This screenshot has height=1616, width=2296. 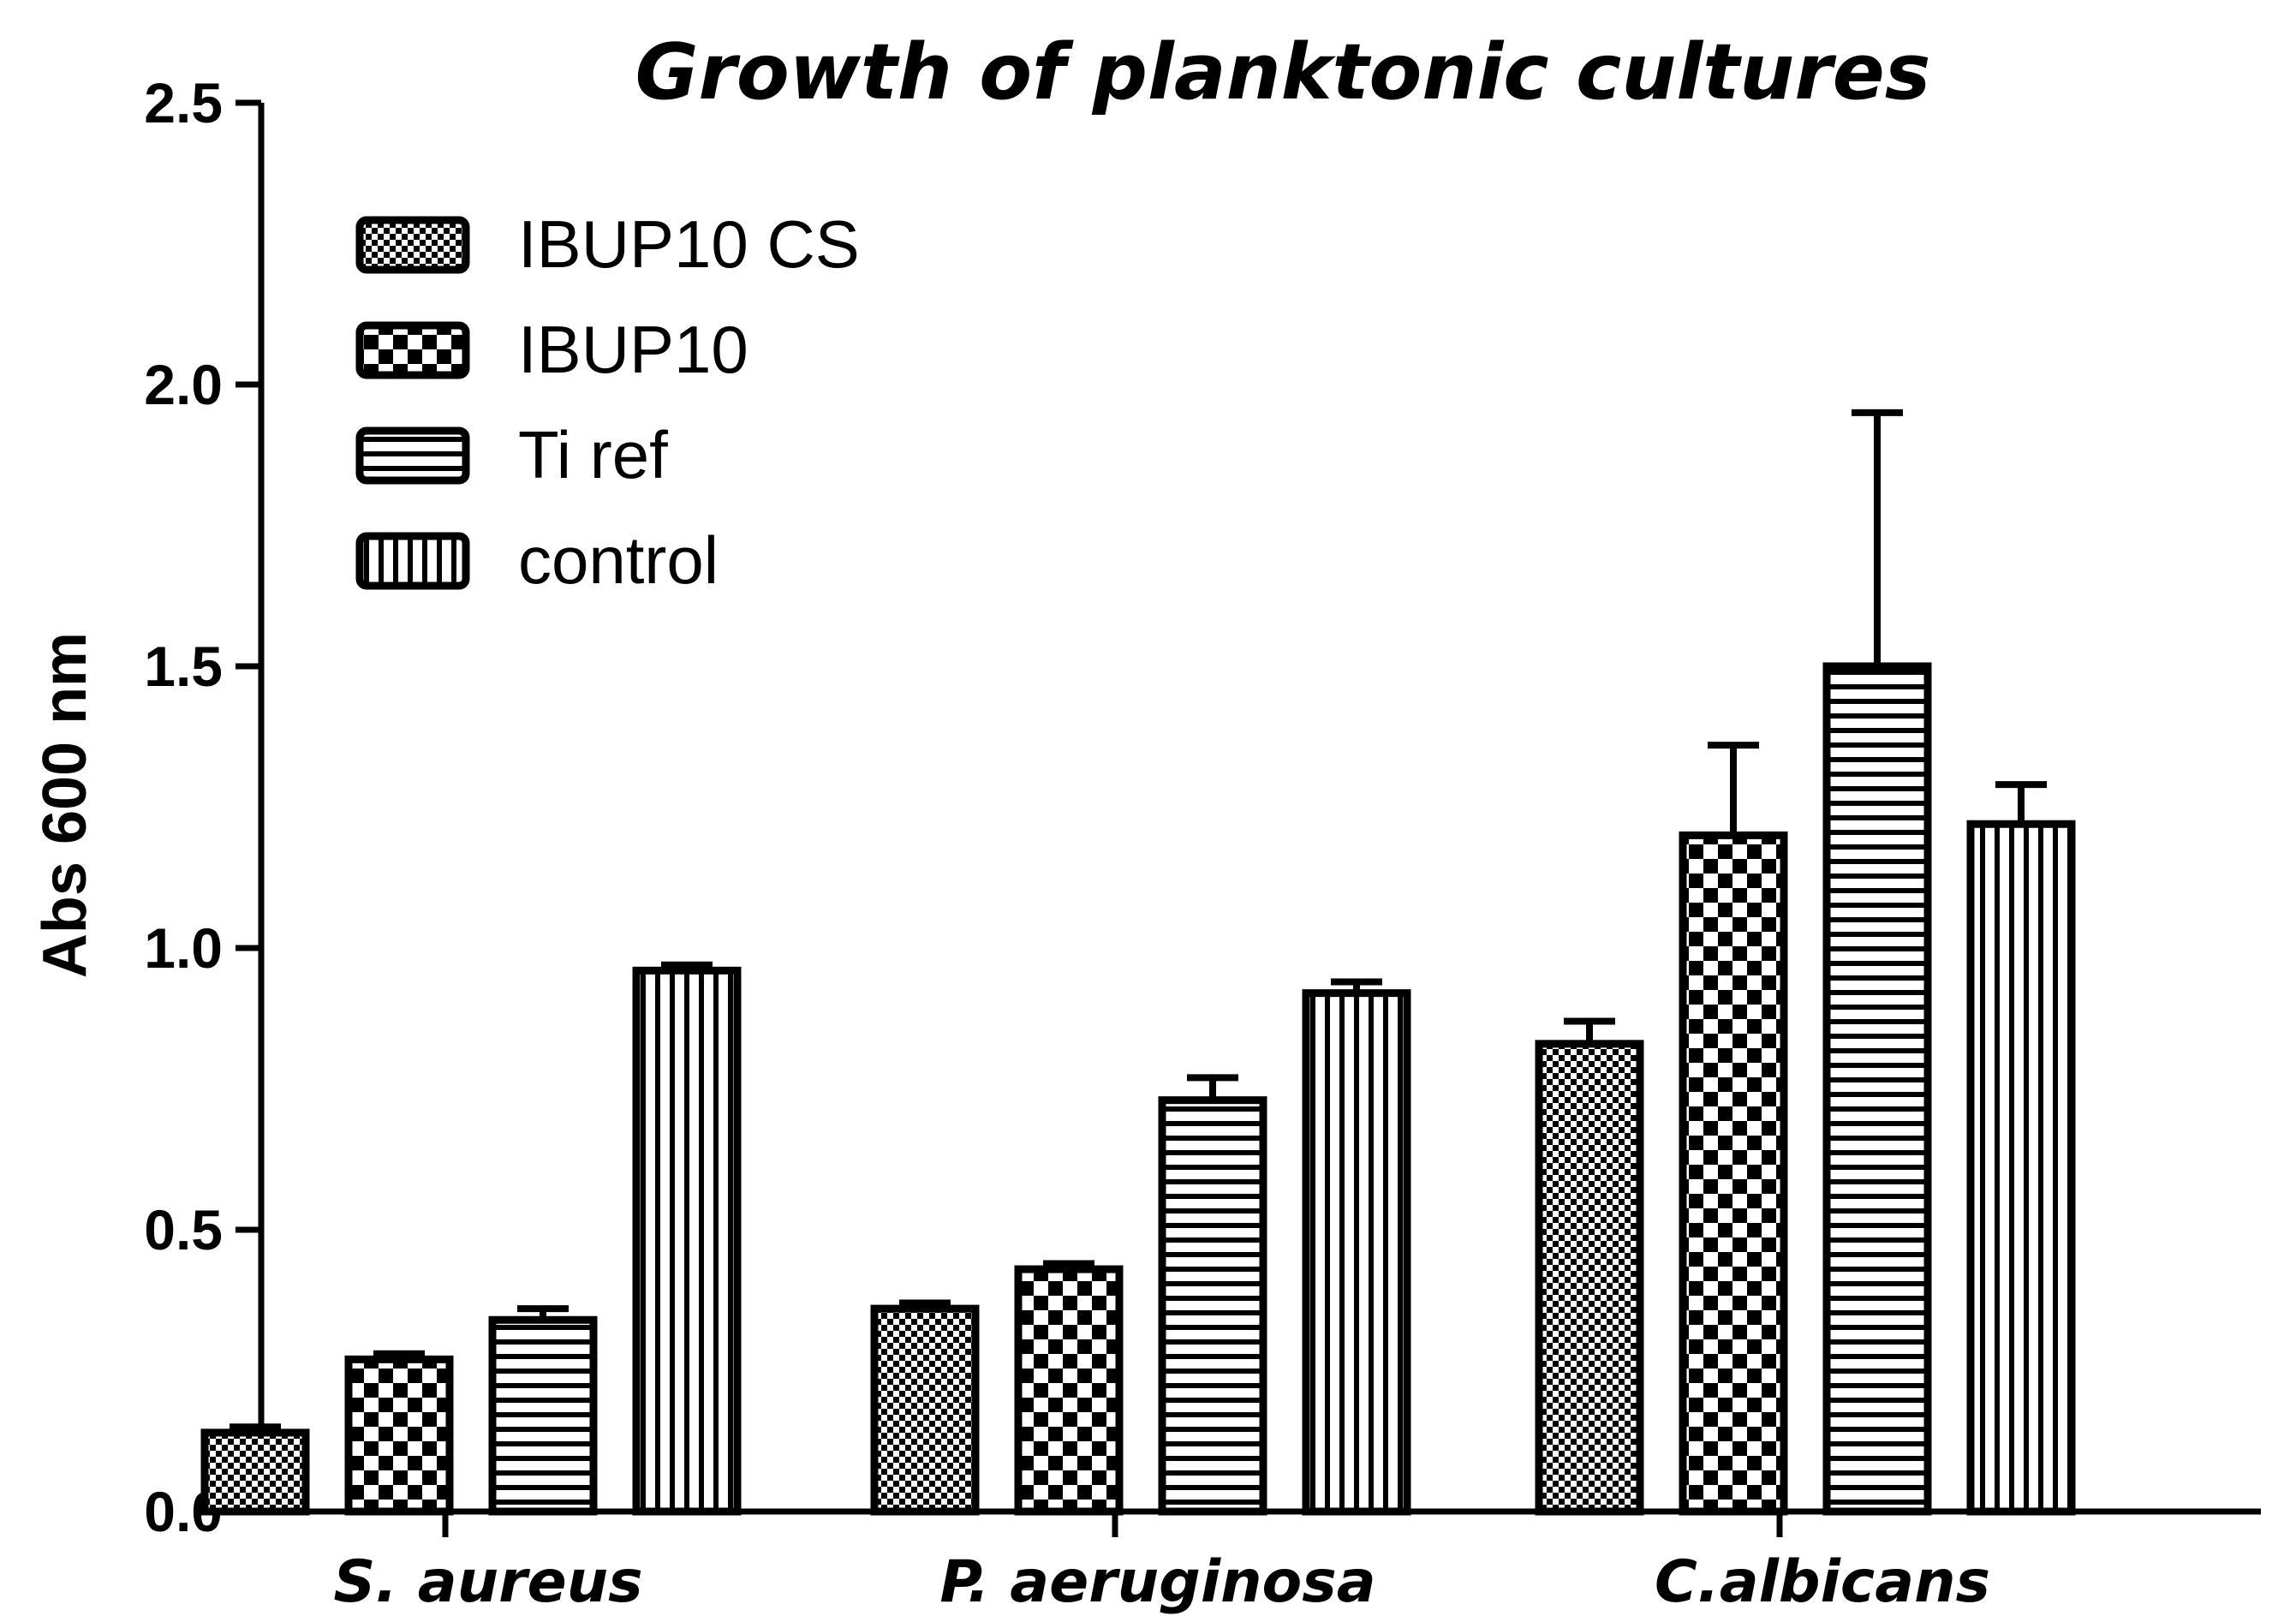 I want to click on y-tick-label: 1.0, so click(x=183, y=948).